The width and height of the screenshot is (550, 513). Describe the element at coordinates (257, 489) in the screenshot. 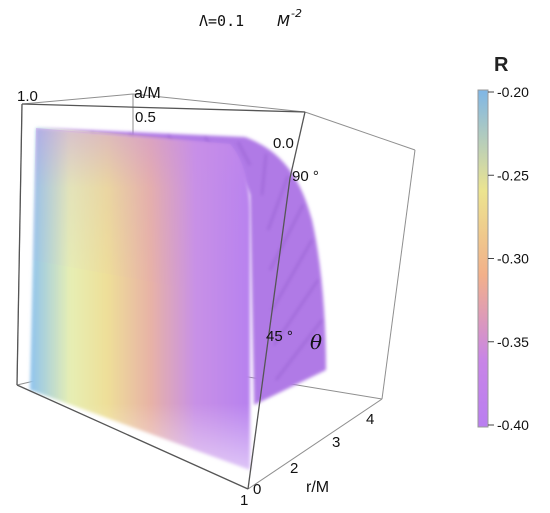

I see `axis-r-tick: 0` at that location.